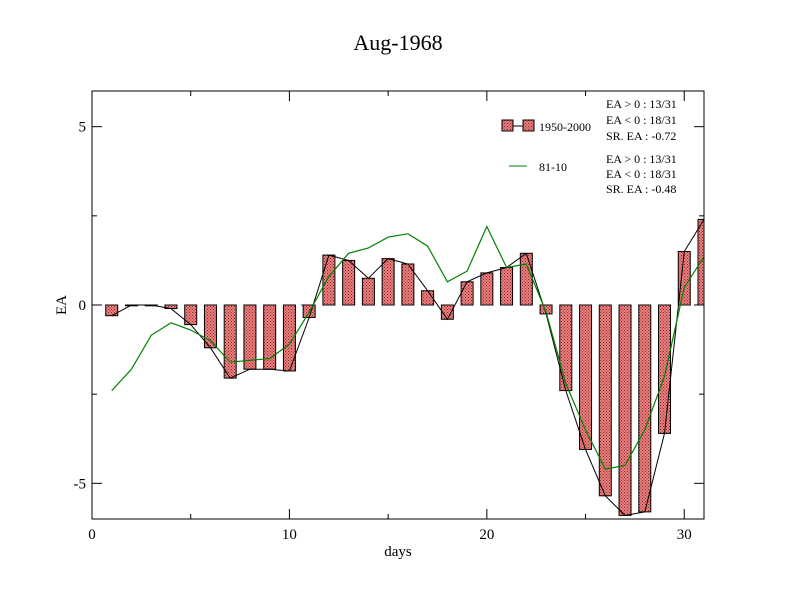  Describe the element at coordinates (62, 305) in the screenshot. I see `y-axis-label: EA` at that location.